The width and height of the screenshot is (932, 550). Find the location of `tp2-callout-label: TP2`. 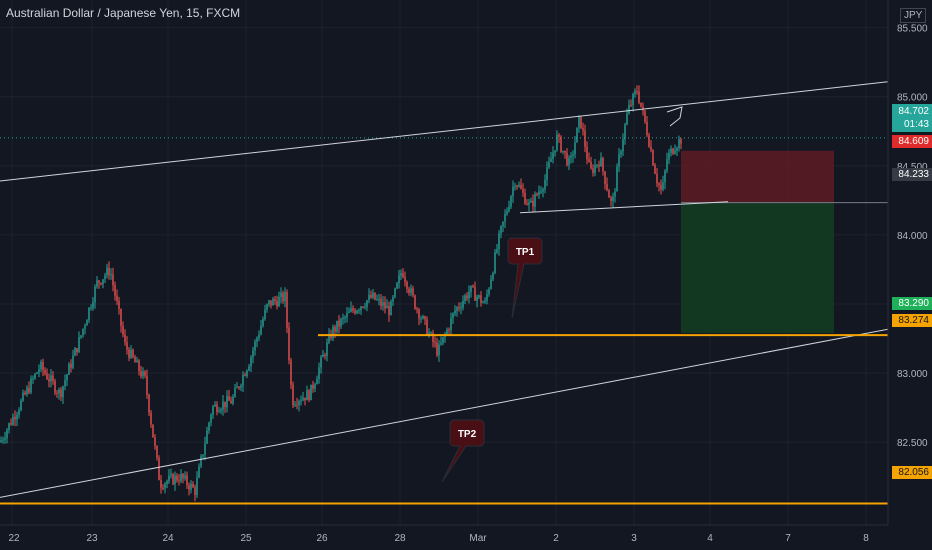

tp2-callout-label: TP2 is located at coordinates (467, 434).